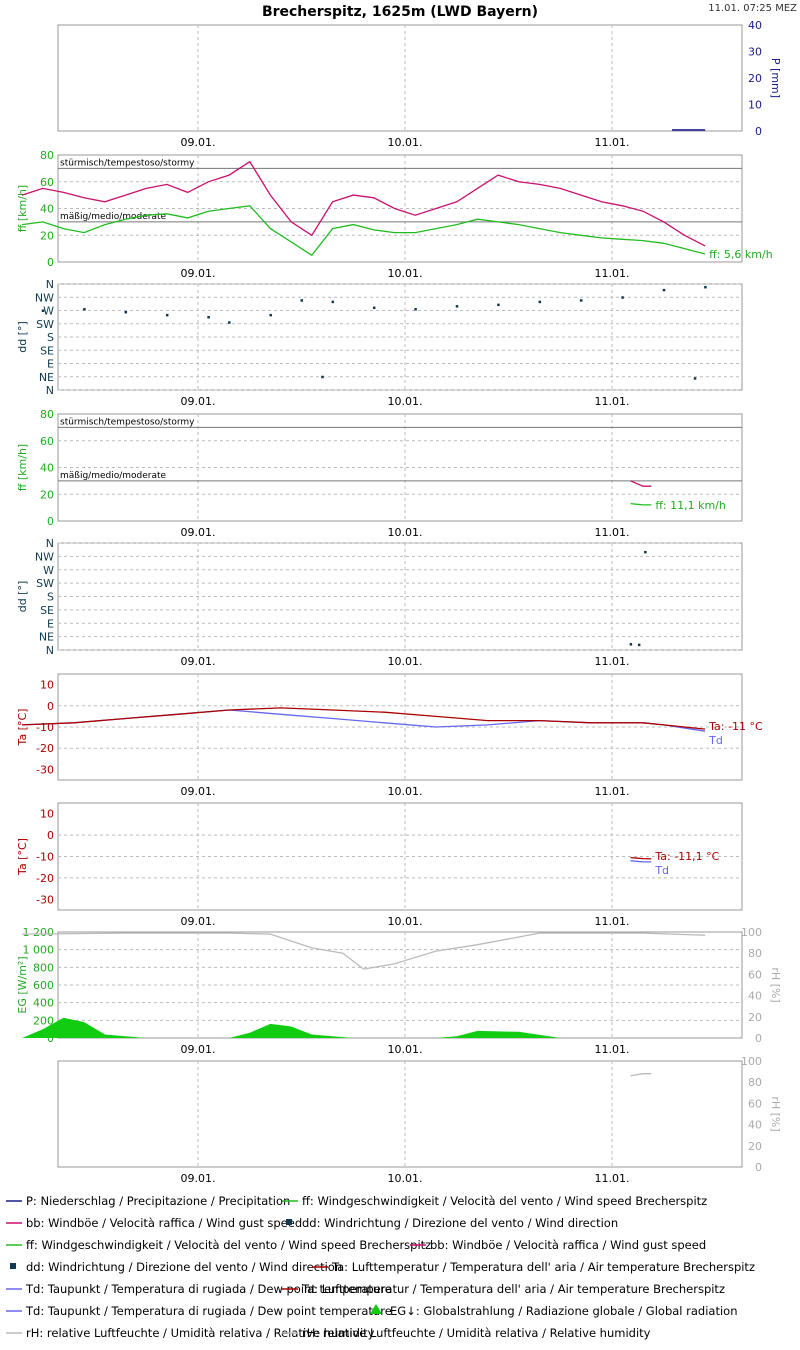 Image resolution: width=800 pixels, height=1350 pixels. I want to click on y-tick-label: -30, so click(45, 899).